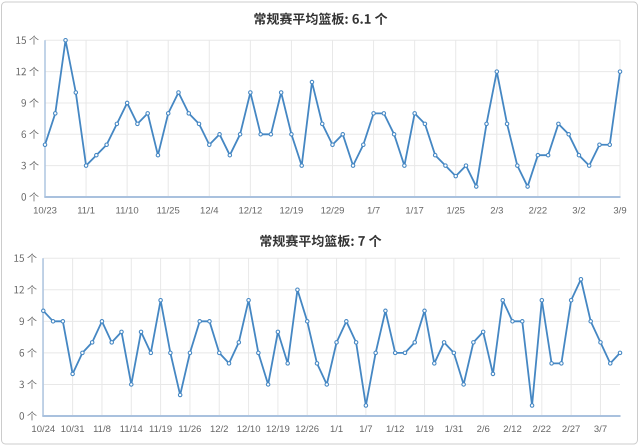  I want to click on svg-text: 12/29, so click(333, 211).